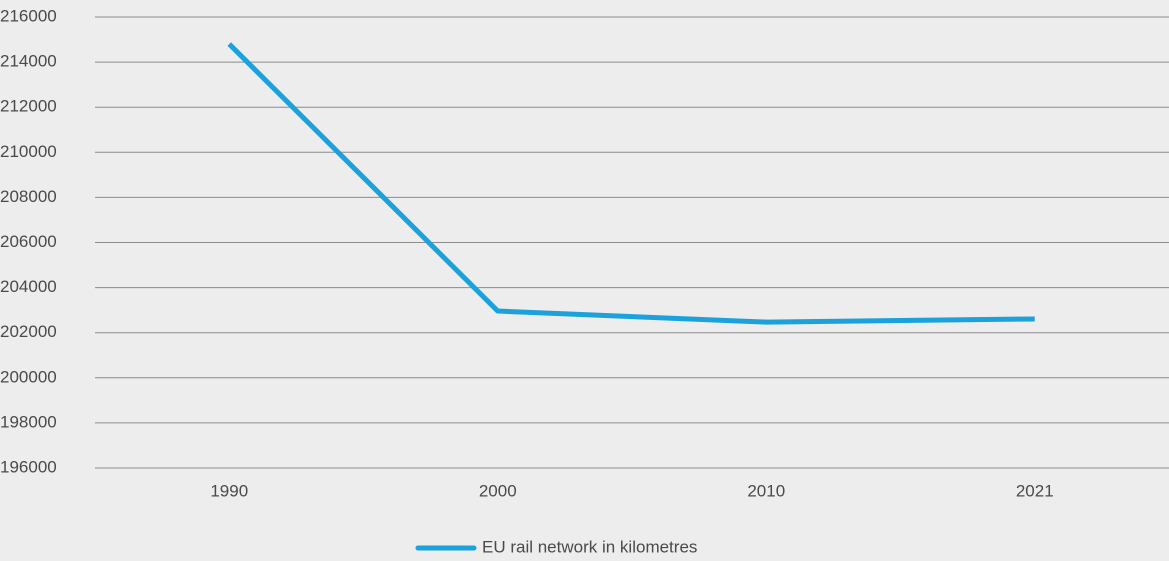  What do you see at coordinates (498, 490) in the screenshot?
I see `x-tick-label: 2000` at bounding box center [498, 490].